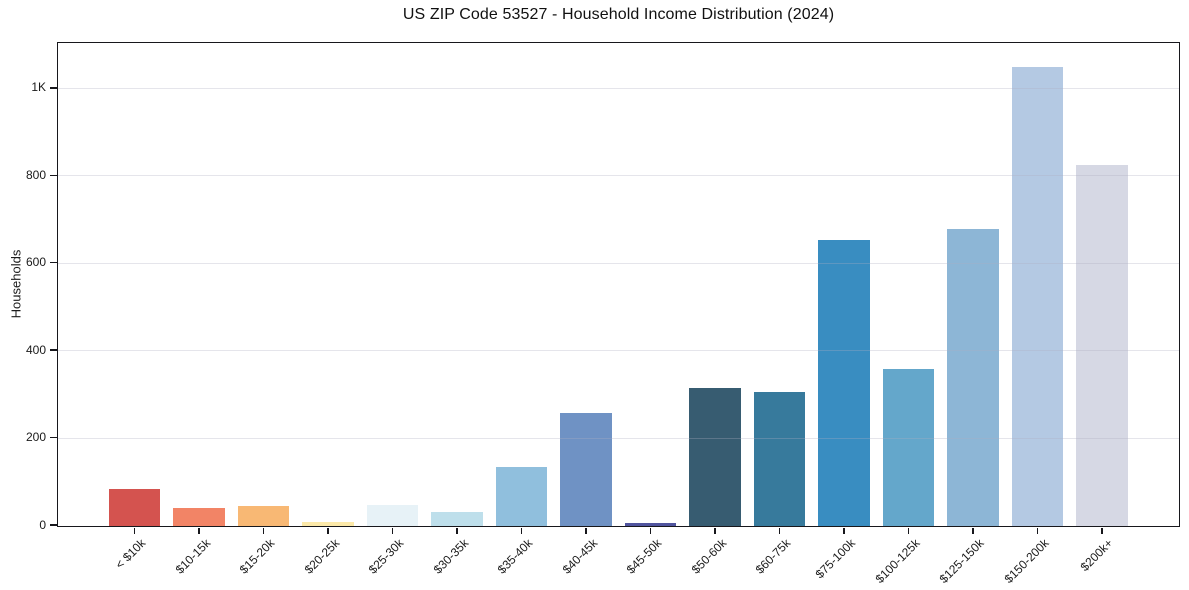 This screenshot has width=1189, height=590. I want to click on bar-60-75k, so click(779, 458).